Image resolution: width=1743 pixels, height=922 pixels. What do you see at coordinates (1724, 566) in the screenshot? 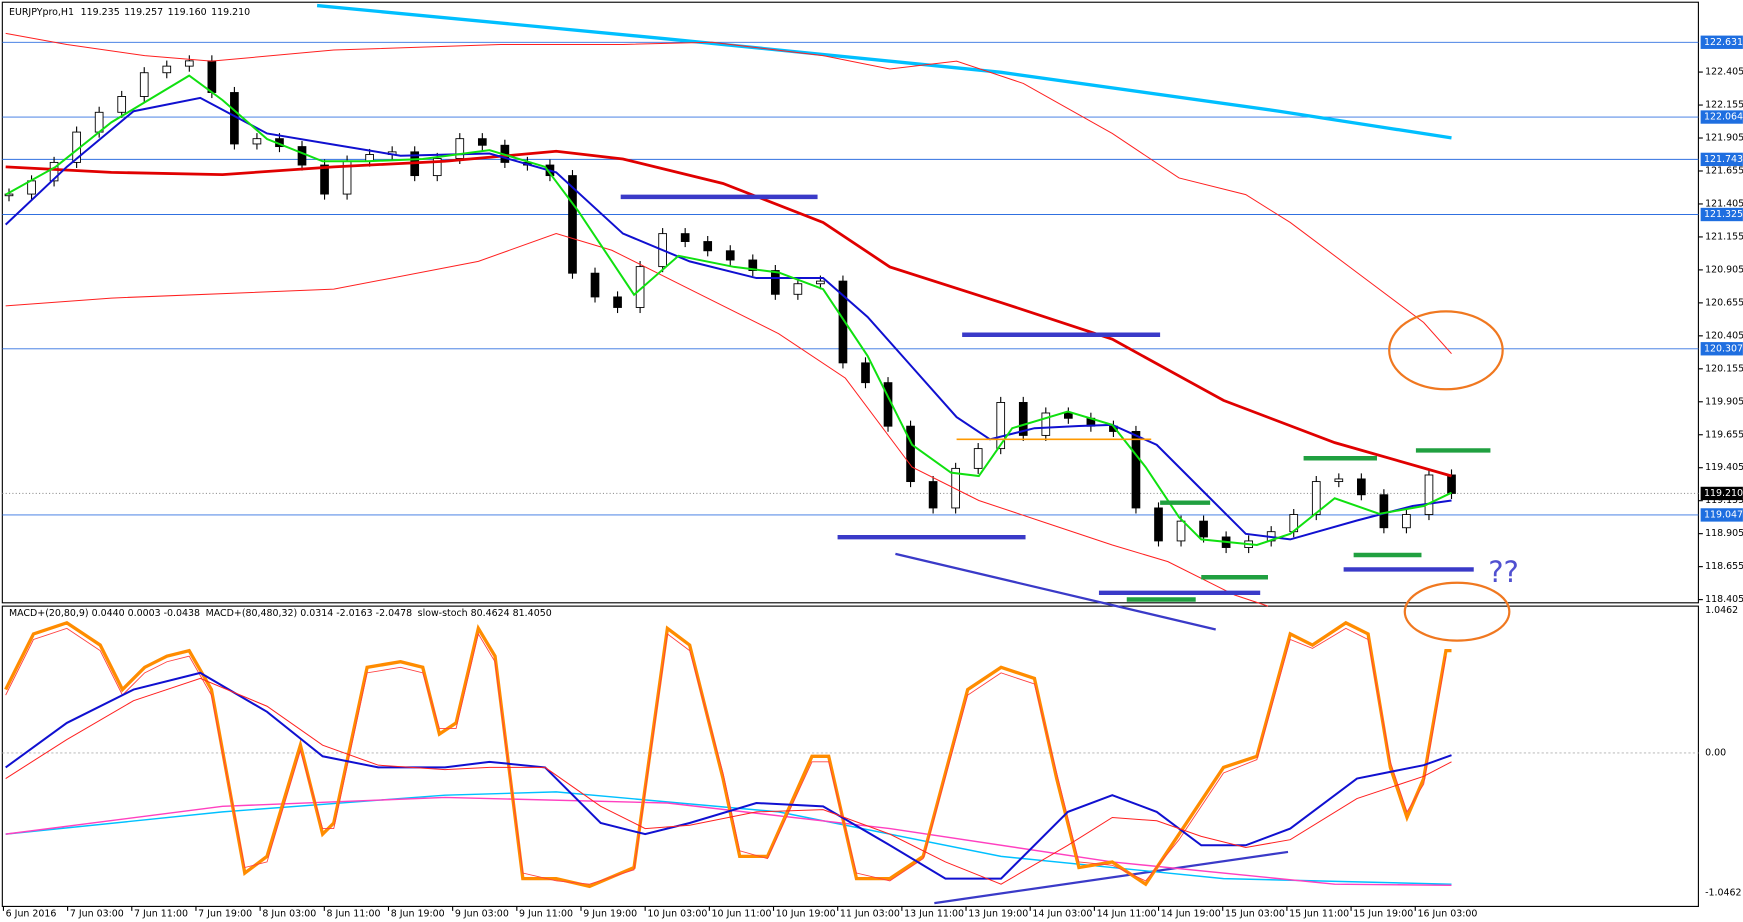
I see `price-label: 118.655` at bounding box center [1724, 566].